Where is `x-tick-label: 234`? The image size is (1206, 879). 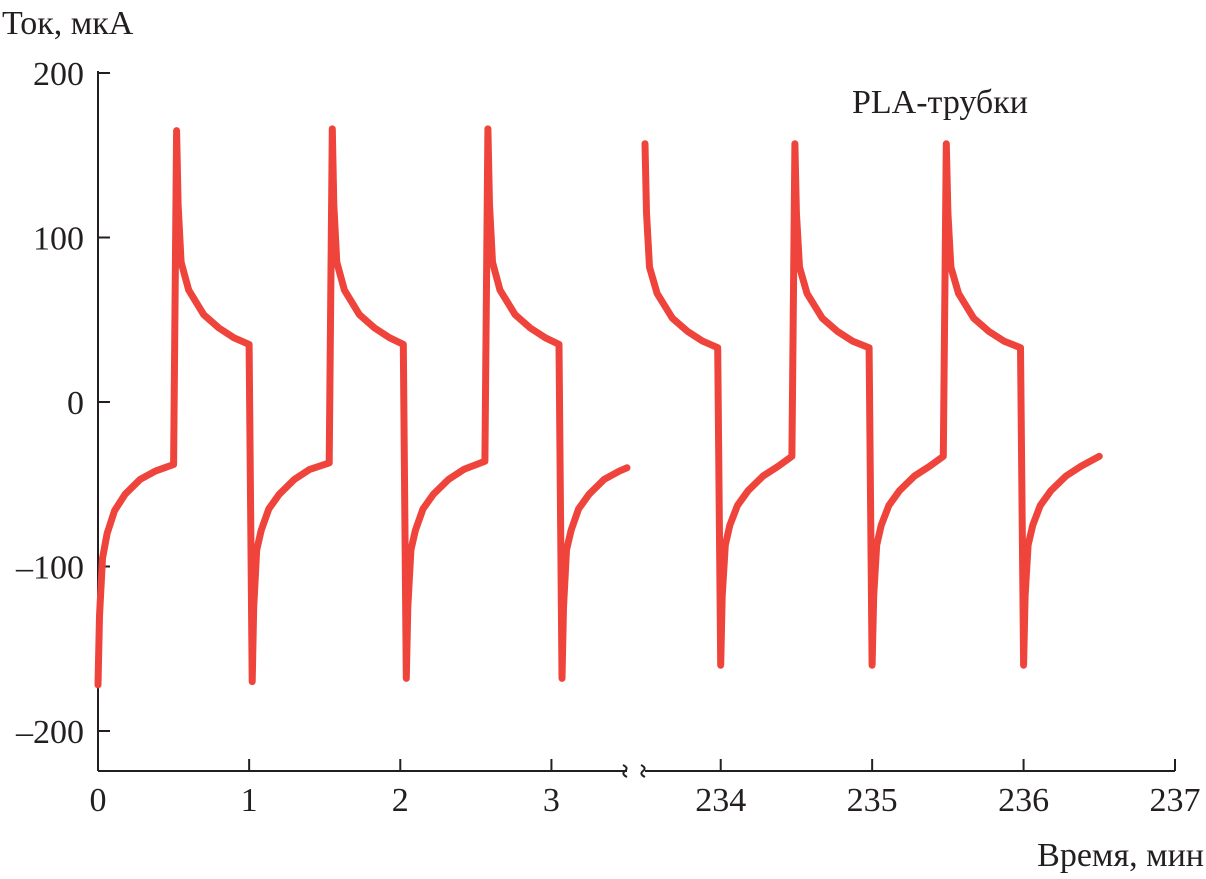
x-tick-label: 234 is located at coordinates (720, 800).